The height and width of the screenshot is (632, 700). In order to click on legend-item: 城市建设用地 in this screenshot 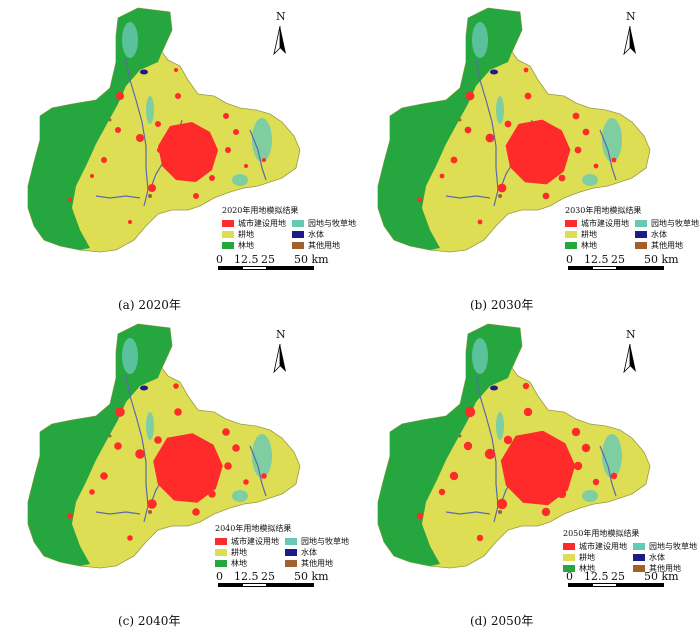, I will do `click(250, 541)`.